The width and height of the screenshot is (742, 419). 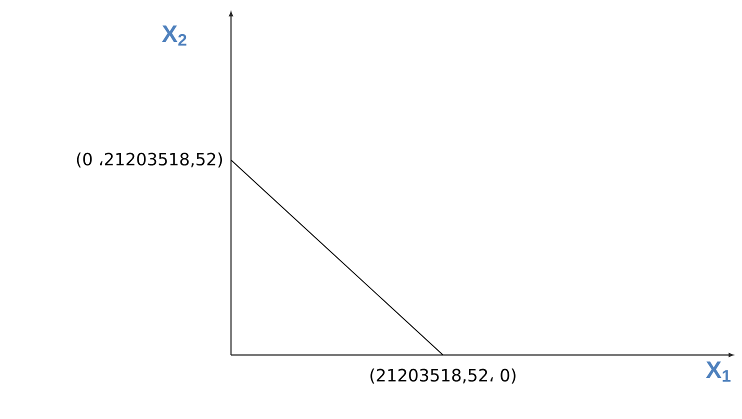 I want to click on y-axis-title: X$_{2}$, so click(x=174, y=36).